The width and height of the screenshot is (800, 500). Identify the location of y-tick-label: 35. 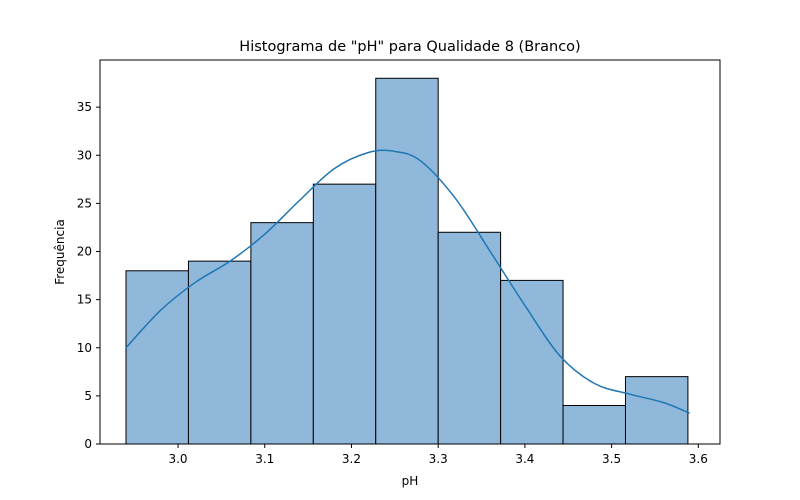
(84, 107).